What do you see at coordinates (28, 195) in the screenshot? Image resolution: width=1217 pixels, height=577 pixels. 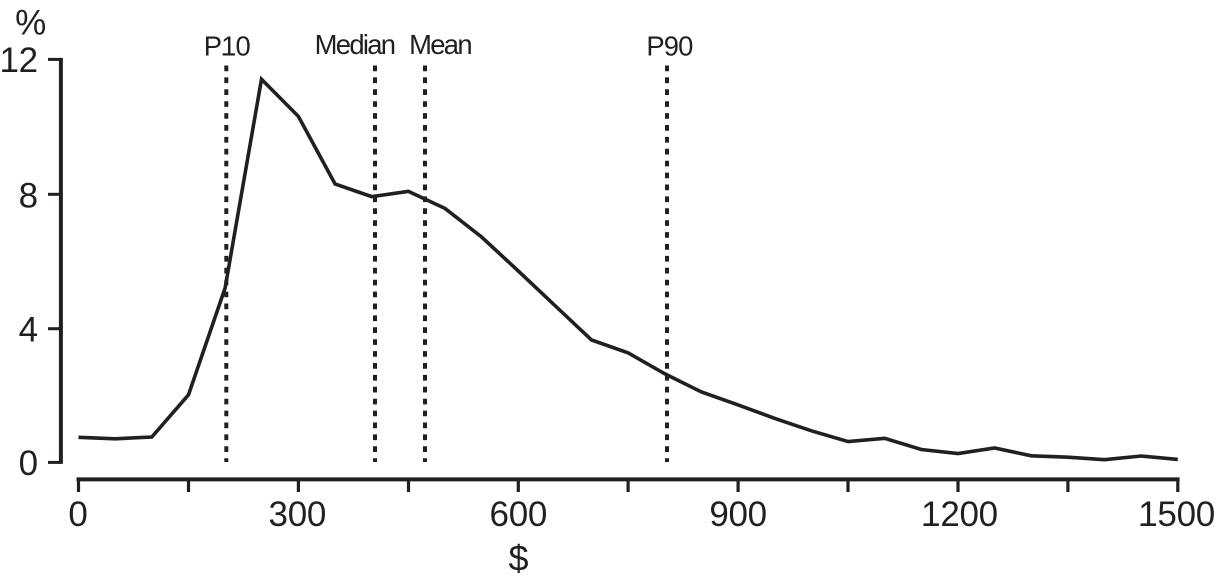 I see `svg-text: 8` at bounding box center [28, 195].